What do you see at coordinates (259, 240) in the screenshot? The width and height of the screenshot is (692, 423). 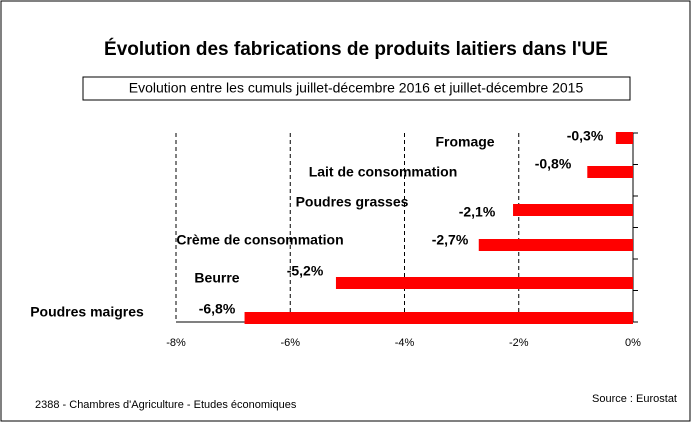 I see `category-label: Crème de consommation` at bounding box center [259, 240].